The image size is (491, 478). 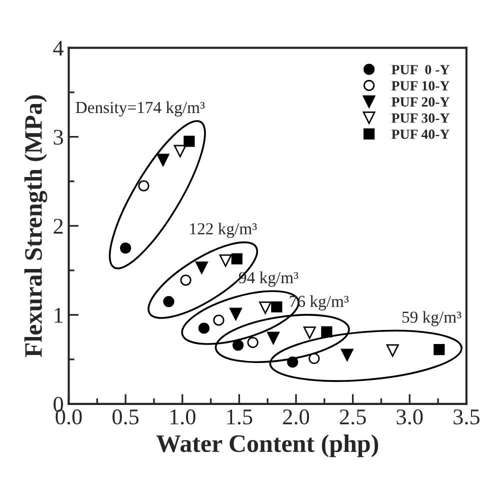 What do you see at coordinates (409, 417) in the screenshot?
I see `x-tick-label: 3.0` at bounding box center [409, 417].